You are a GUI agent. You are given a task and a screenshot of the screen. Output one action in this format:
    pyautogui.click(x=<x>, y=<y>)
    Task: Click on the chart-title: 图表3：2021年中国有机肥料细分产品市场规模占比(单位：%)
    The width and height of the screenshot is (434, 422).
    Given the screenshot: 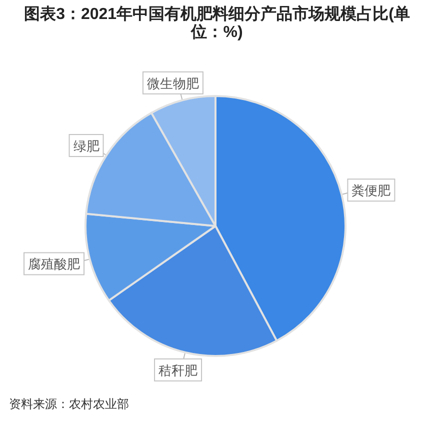 What is the action you would take?
    pyautogui.click(x=217, y=24)
    